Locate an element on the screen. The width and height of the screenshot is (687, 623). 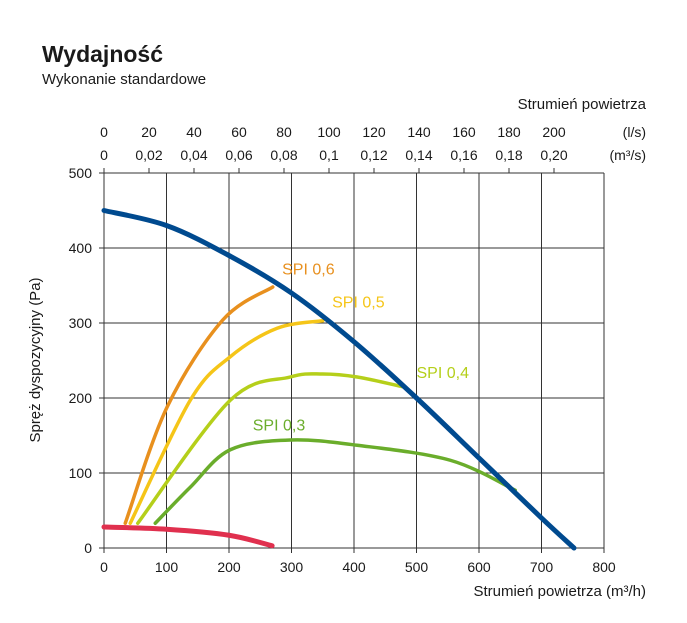
top-ls-label: 100 is located at coordinates (329, 132).